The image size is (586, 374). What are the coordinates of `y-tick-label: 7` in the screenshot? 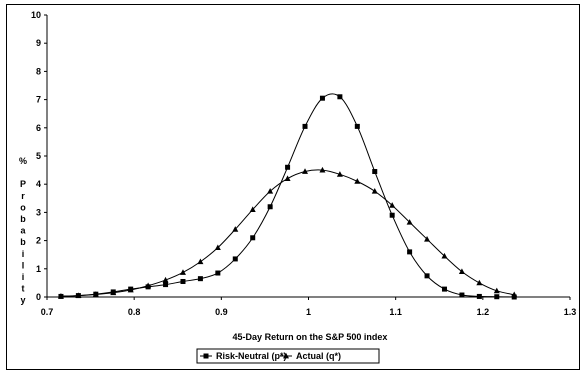 It's located at (38, 100).